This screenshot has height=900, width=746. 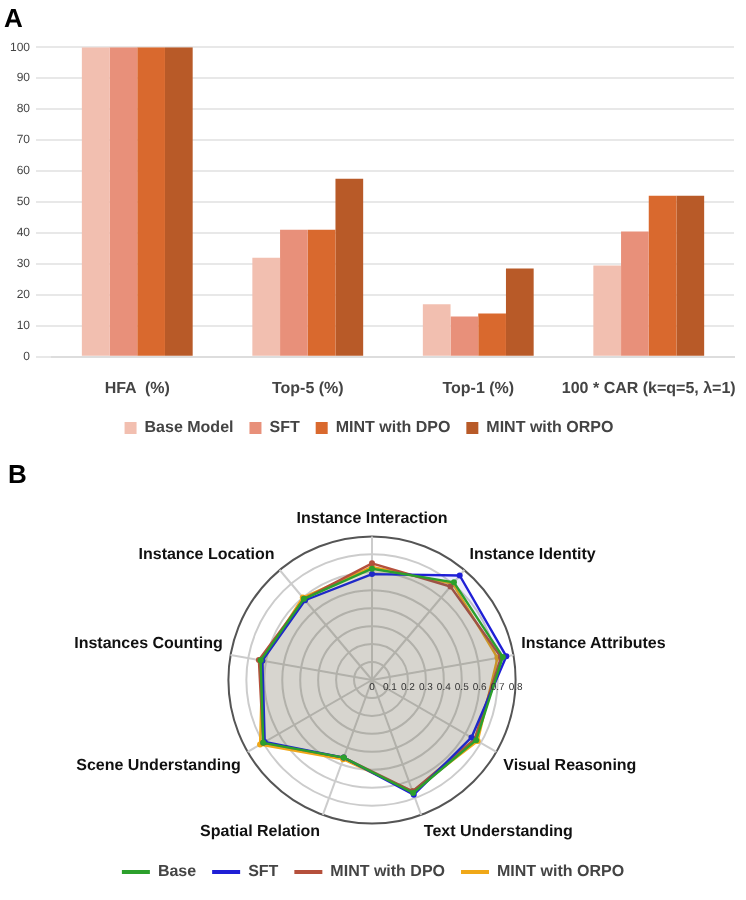 What do you see at coordinates (570, 764) in the screenshot?
I see `spoke-label: Visual Reasoning` at bounding box center [570, 764].